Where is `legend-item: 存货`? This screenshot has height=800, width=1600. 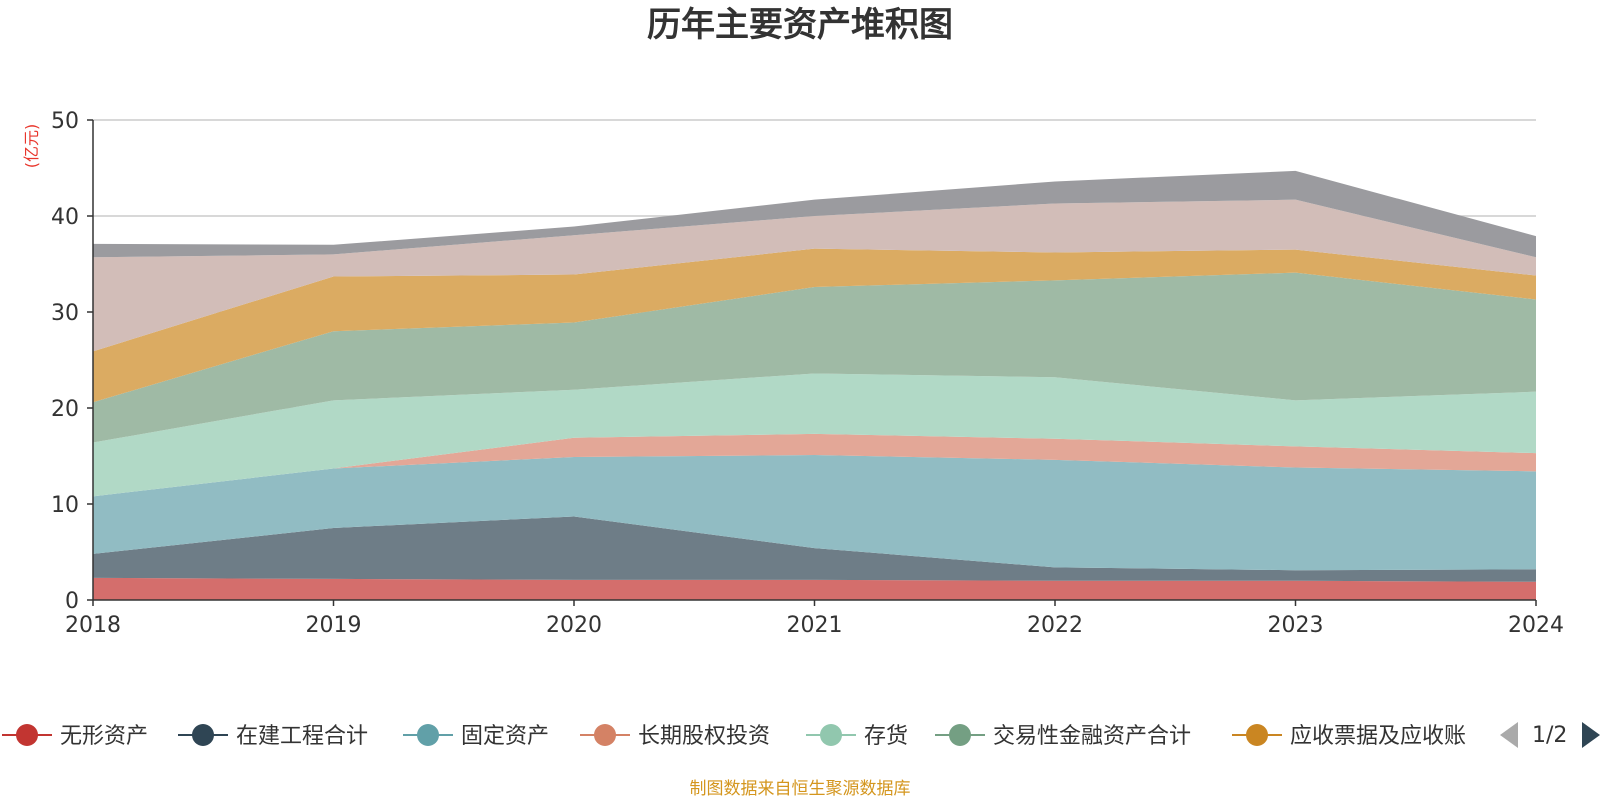 legend-item: 存货 is located at coordinates (857, 736).